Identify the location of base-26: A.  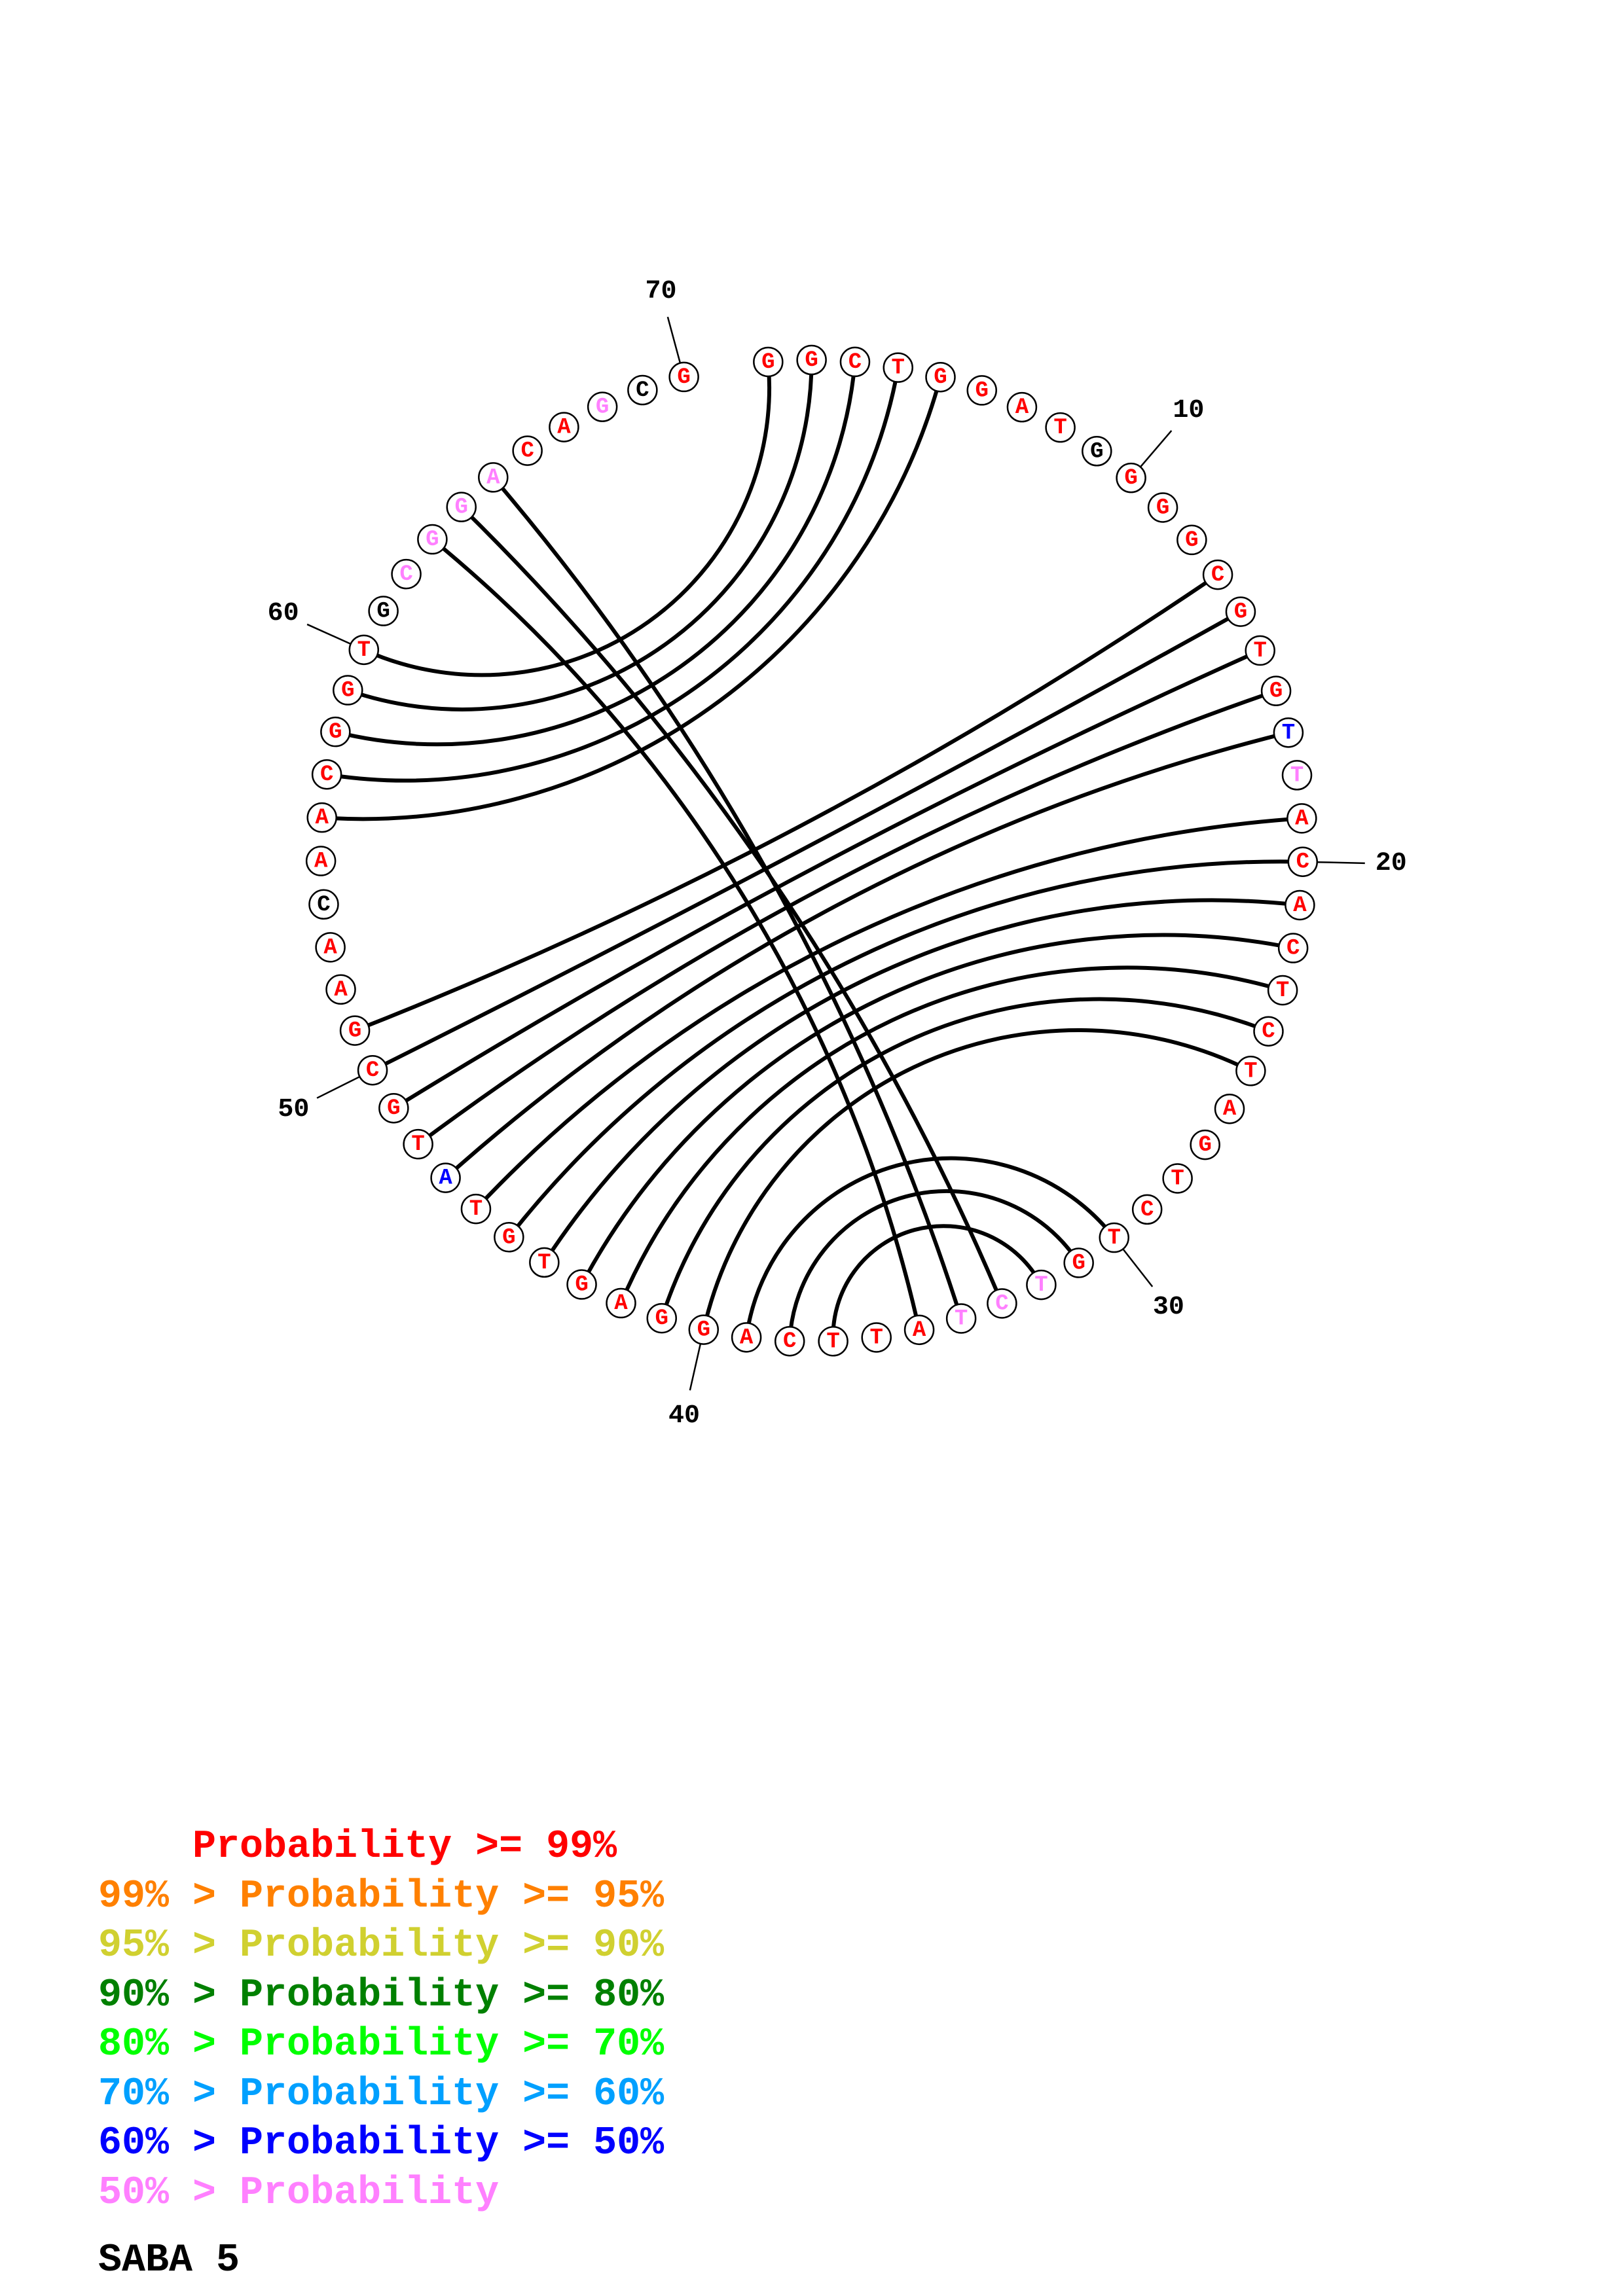
(1229, 1108).